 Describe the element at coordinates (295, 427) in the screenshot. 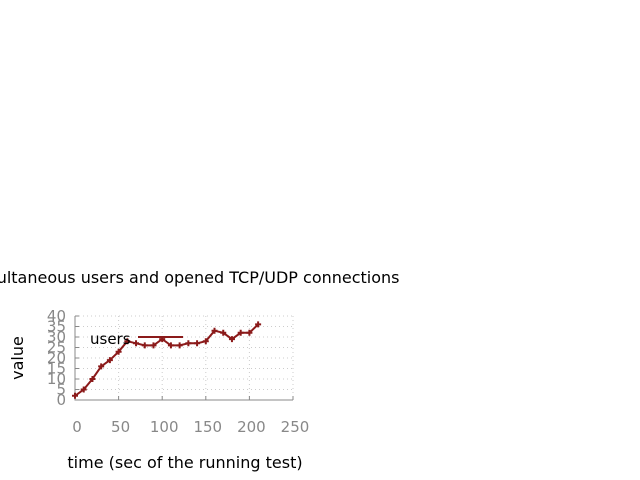

I see `x-tick-label: 250` at that location.